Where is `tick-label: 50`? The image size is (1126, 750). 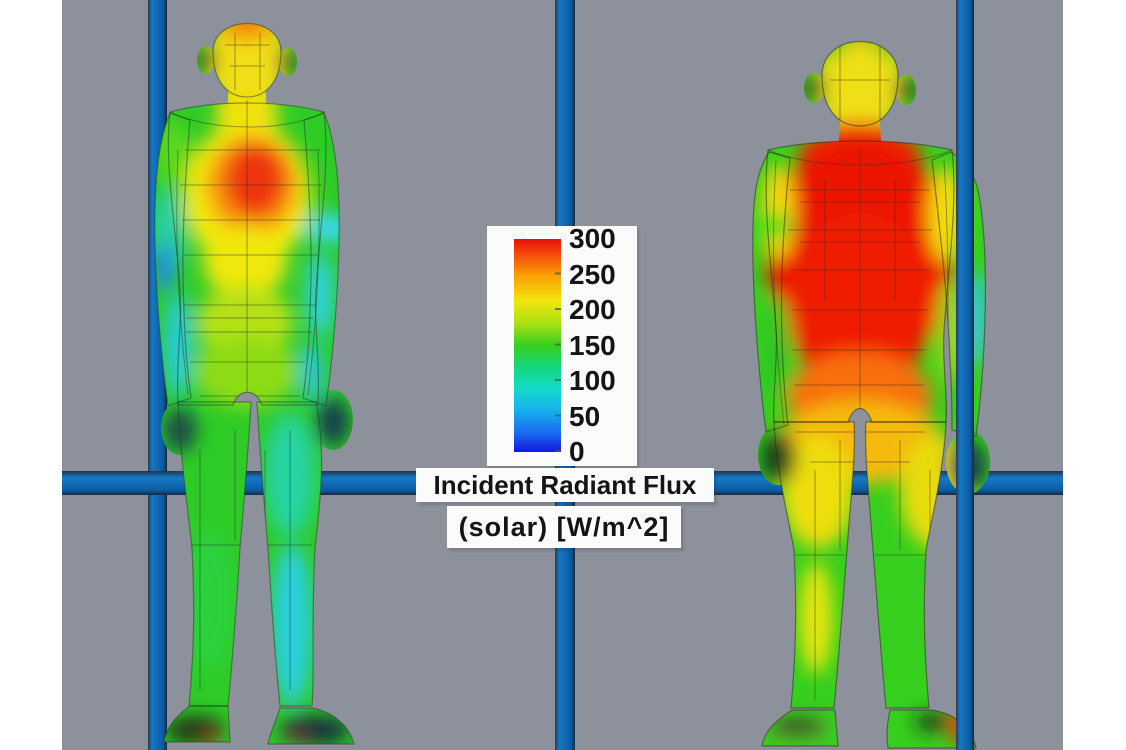
tick-label: 50 is located at coordinates (585, 416).